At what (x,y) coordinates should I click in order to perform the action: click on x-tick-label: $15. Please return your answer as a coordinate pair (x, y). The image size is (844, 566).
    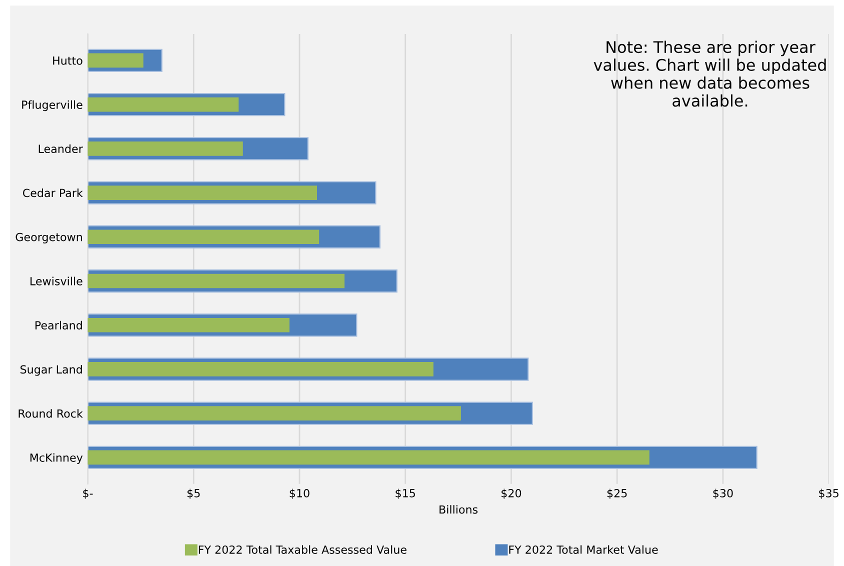
    Looking at the image, I should click on (405, 493).